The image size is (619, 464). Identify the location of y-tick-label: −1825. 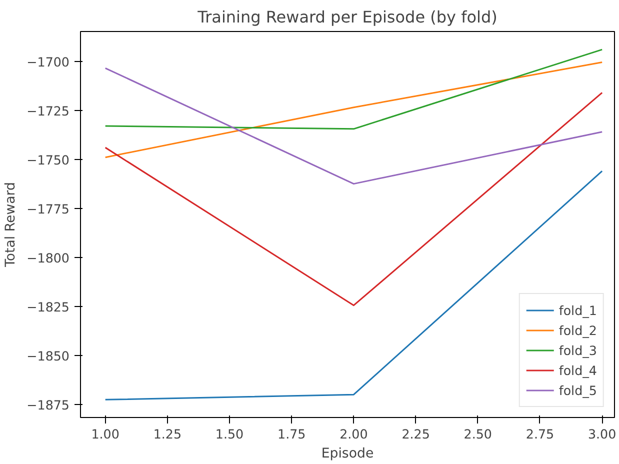
(48, 306).